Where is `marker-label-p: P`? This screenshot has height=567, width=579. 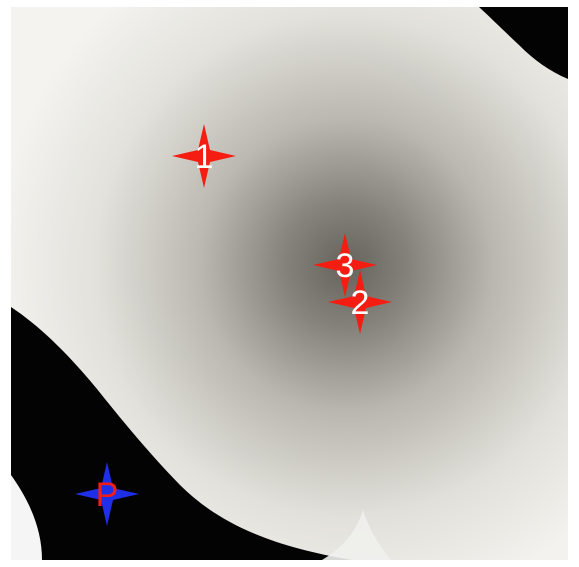
marker-label-p: P is located at coordinates (107, 495).